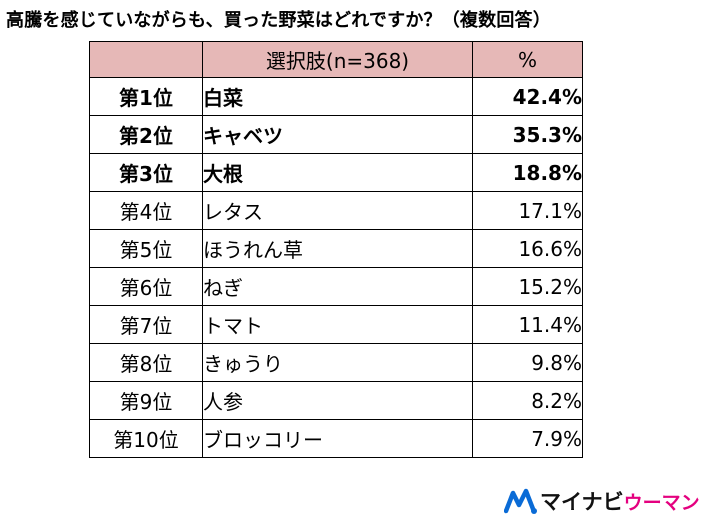 The width and height of the screenshot is (725, 527). Describe the element at coordinates (661, 503) in the screenshot. I see `logo-sub-text: ウーマン` at that location.